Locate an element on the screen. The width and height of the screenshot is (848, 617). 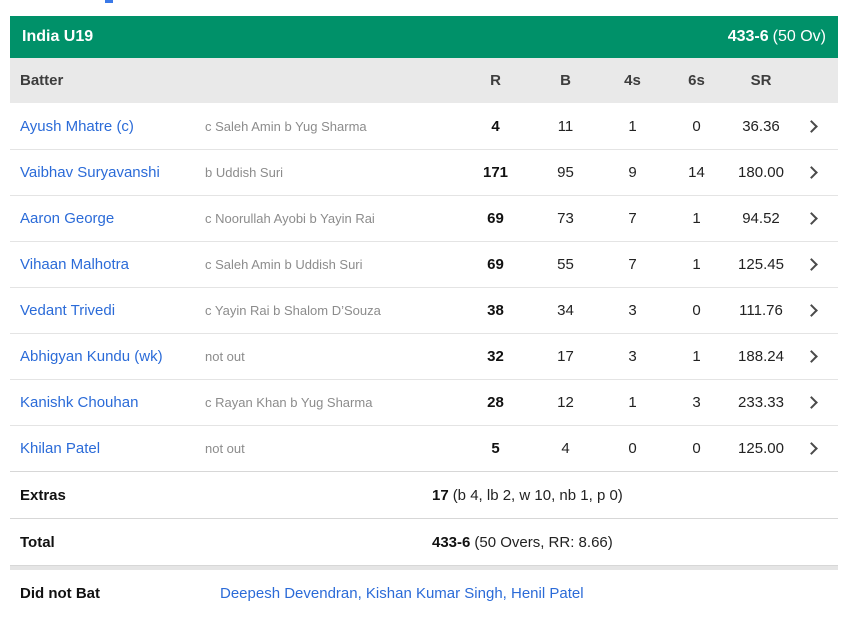
batter-name-link: Vedant Trivedi is located at coordinates (68, 310).